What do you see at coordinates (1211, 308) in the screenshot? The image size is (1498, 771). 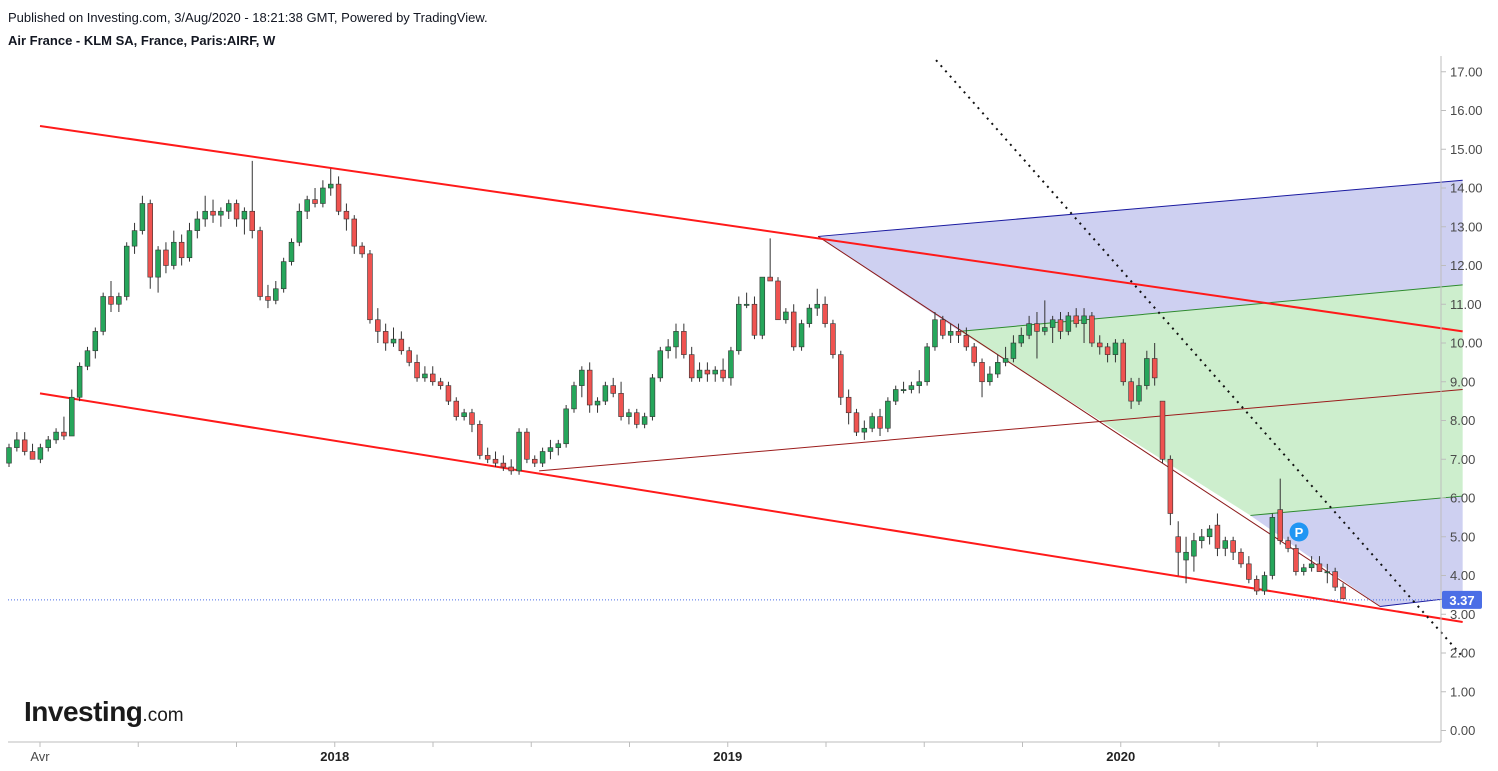 I see `pitchfork-upper-inner-line` at bounding box center [1211, 308].